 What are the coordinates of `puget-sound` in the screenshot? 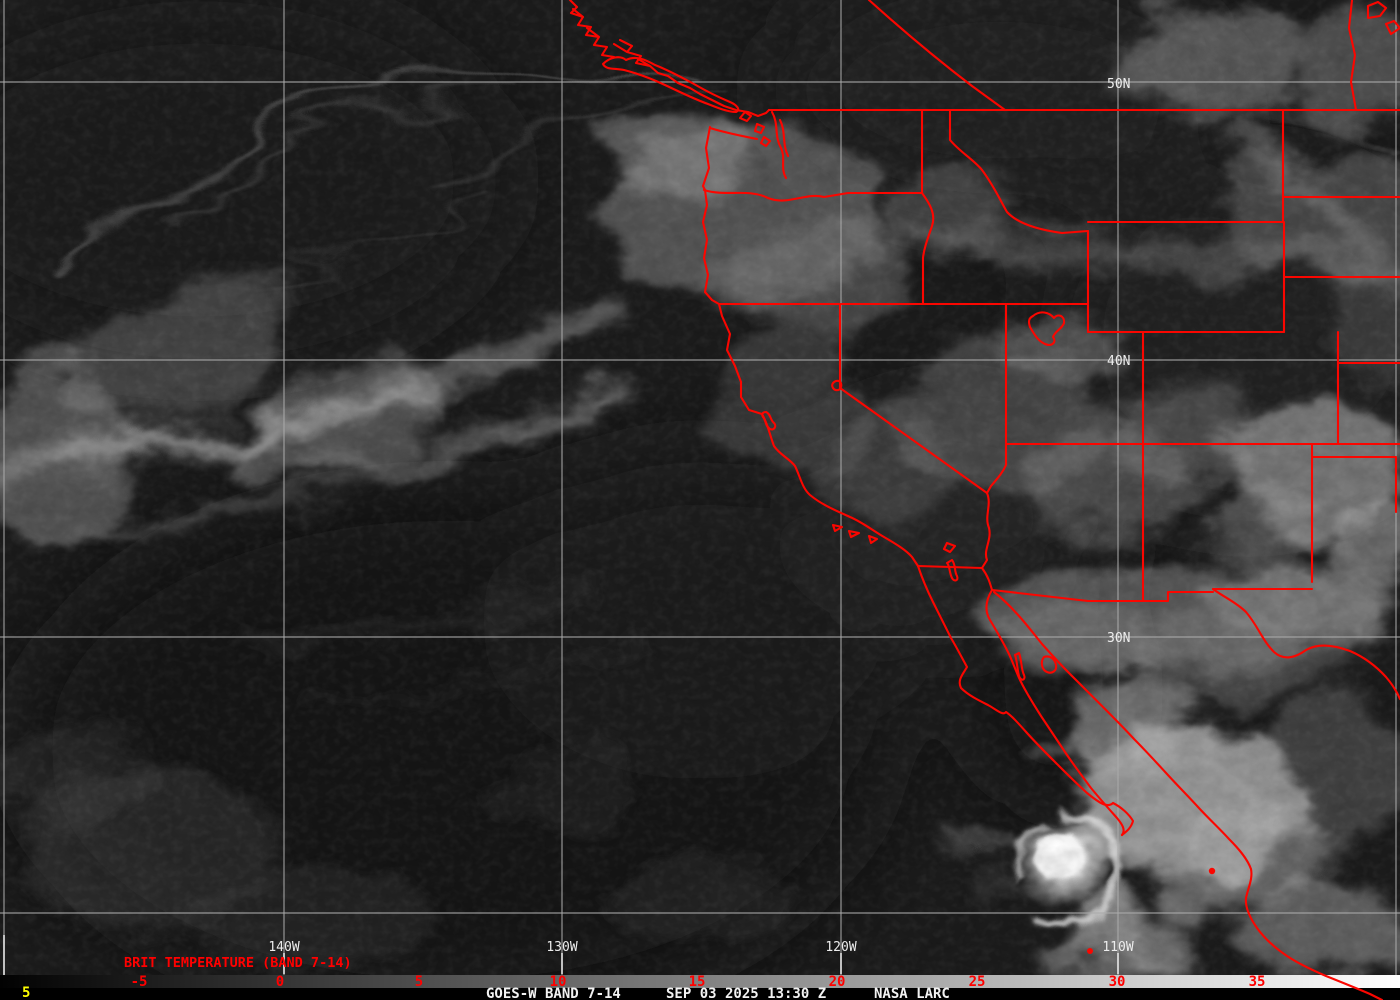 It's located at (780, 145).